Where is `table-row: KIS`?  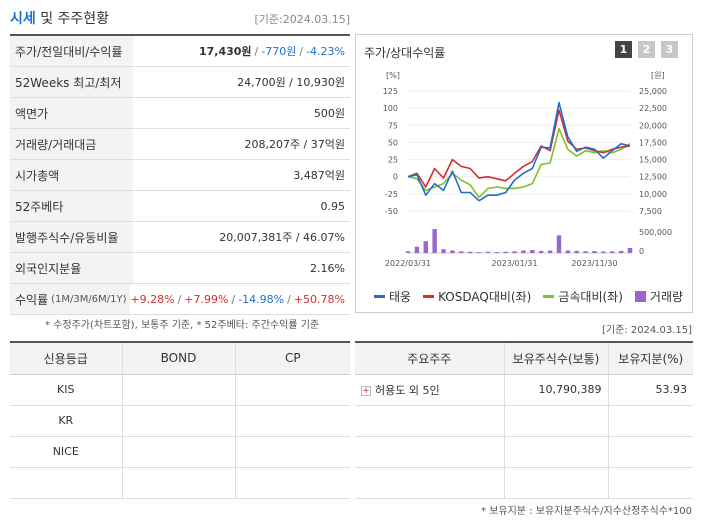 table-row: KIS is located at coordinates (180, 390).